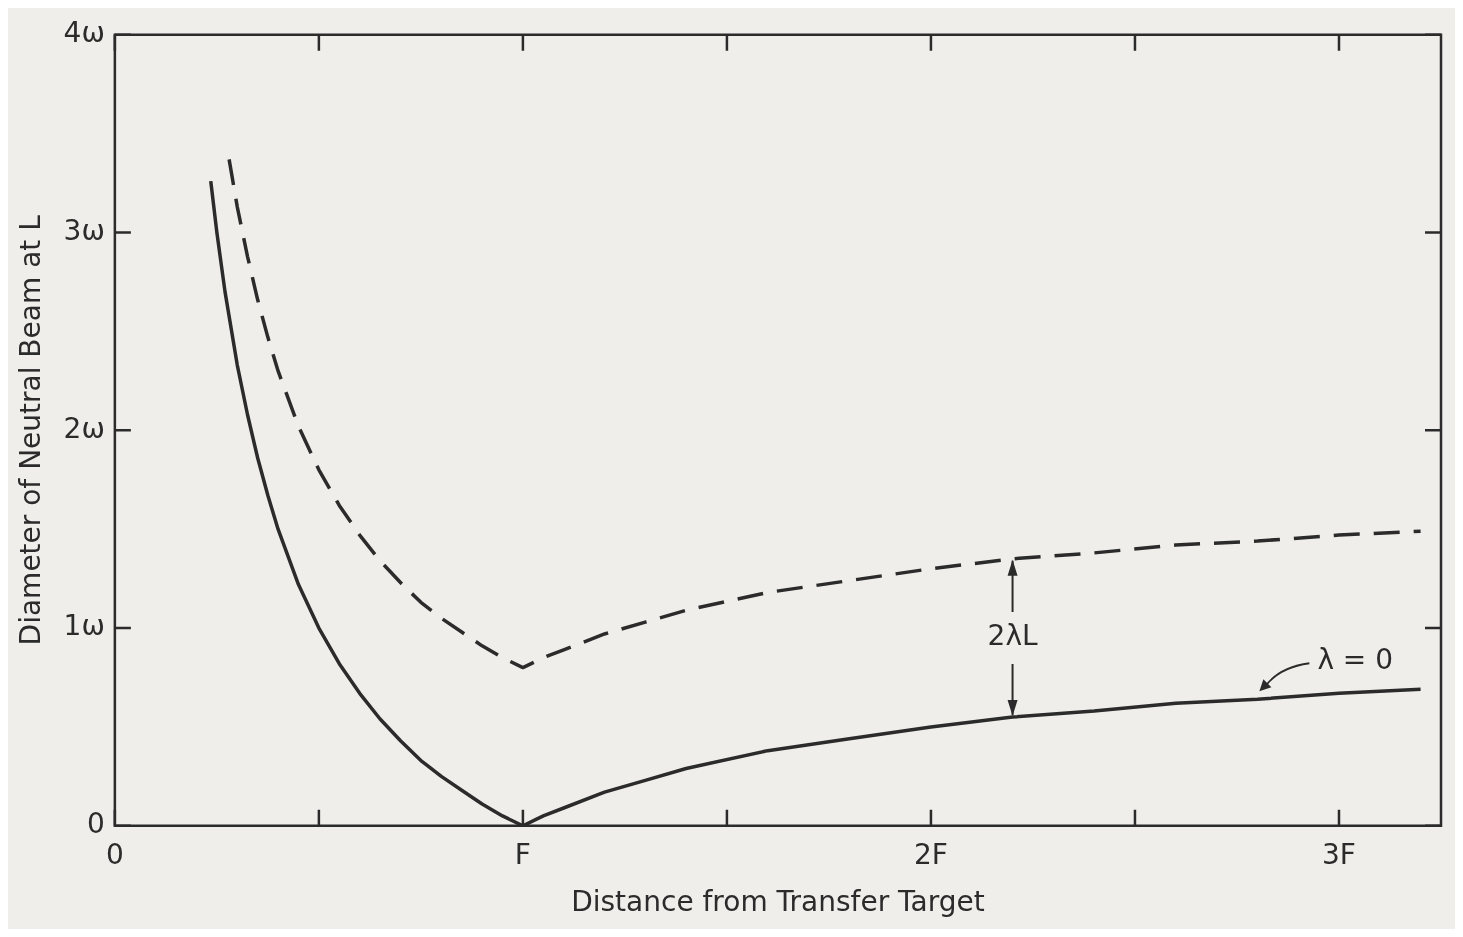 The height and width of the screenshot is (937, 1463). Describe the element at coordinates (1355, 659) in the screenshot. I see `annotation: λ = 0` at that location.